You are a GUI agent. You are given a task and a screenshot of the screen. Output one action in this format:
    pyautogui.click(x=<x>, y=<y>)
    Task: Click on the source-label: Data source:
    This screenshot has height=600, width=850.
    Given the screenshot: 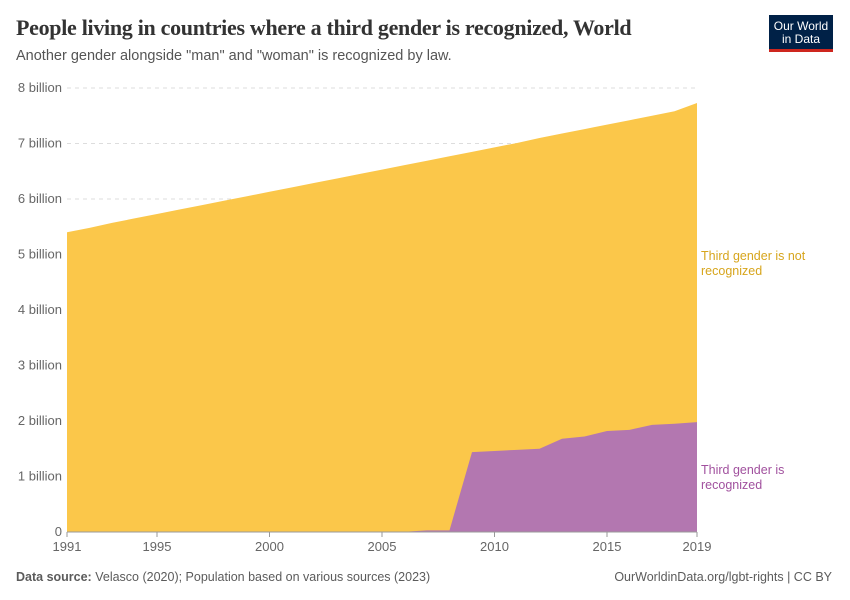 What is the action you would take?
    pyautogui.click(x=54, y=577)
    